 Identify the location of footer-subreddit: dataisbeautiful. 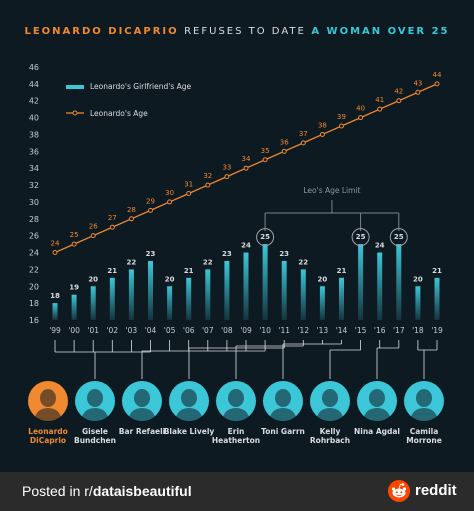
(142, 491).